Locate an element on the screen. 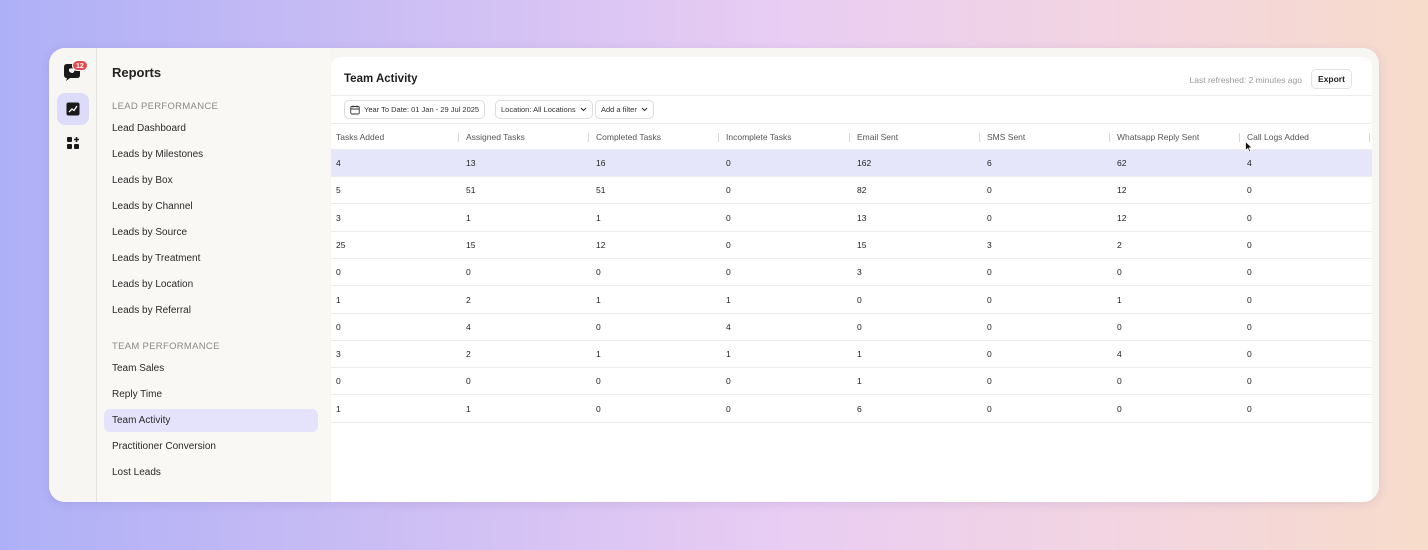 This screenshot has width=1428, height=550. sidebar-item-leads-by-milestones: Leads by Milestones is located at coordinates (158, 154).